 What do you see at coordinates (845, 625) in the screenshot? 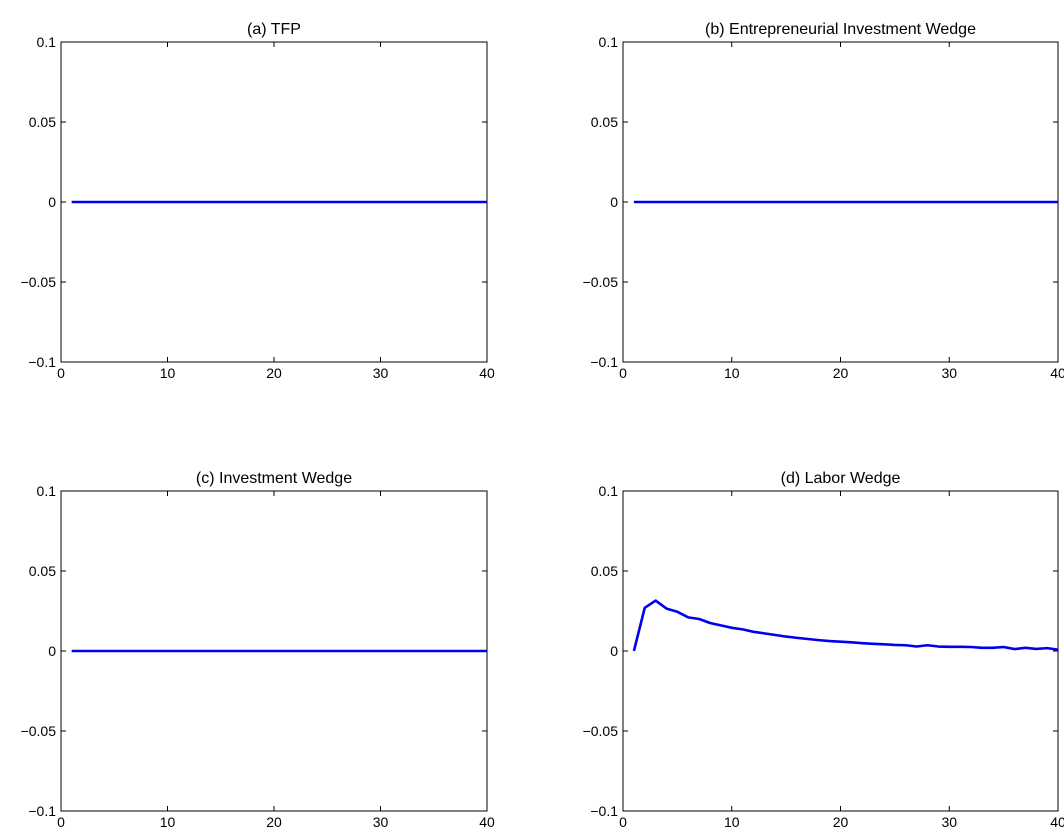
I see `series-line` at bounding box center [845, 625].